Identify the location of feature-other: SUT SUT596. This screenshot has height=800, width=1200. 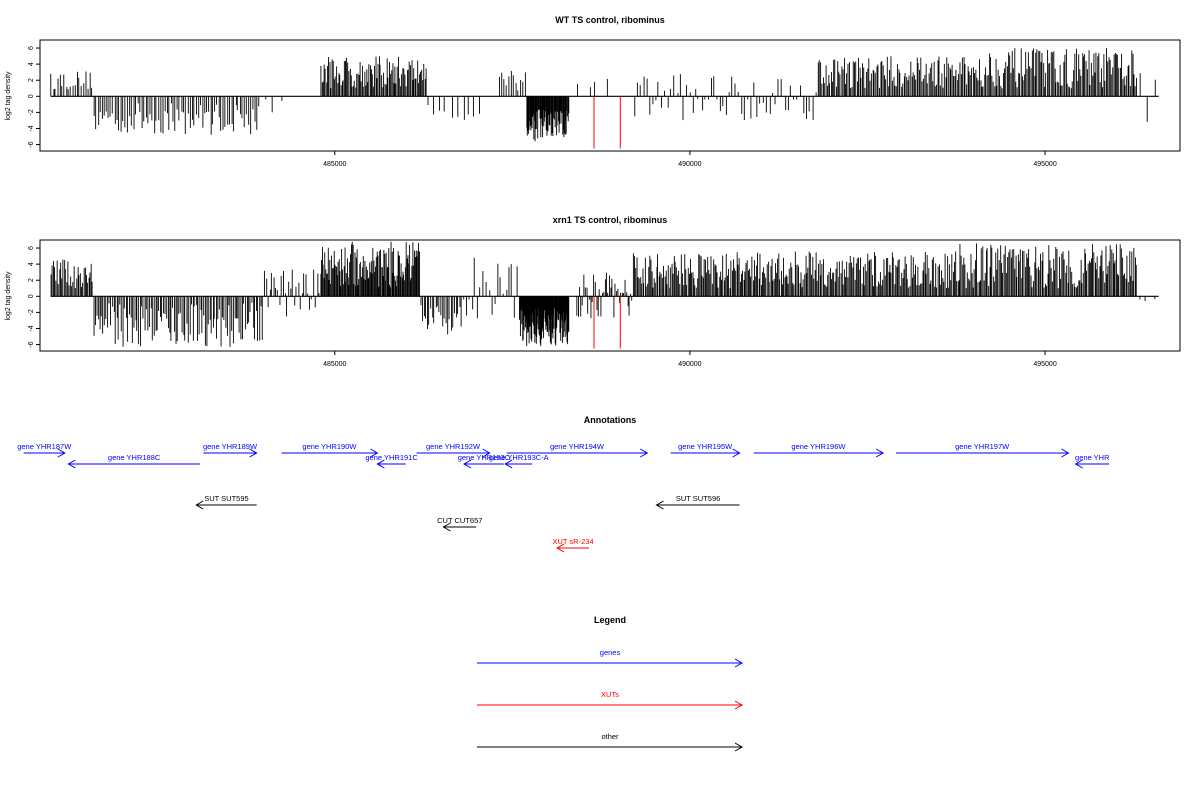
(697, 502).